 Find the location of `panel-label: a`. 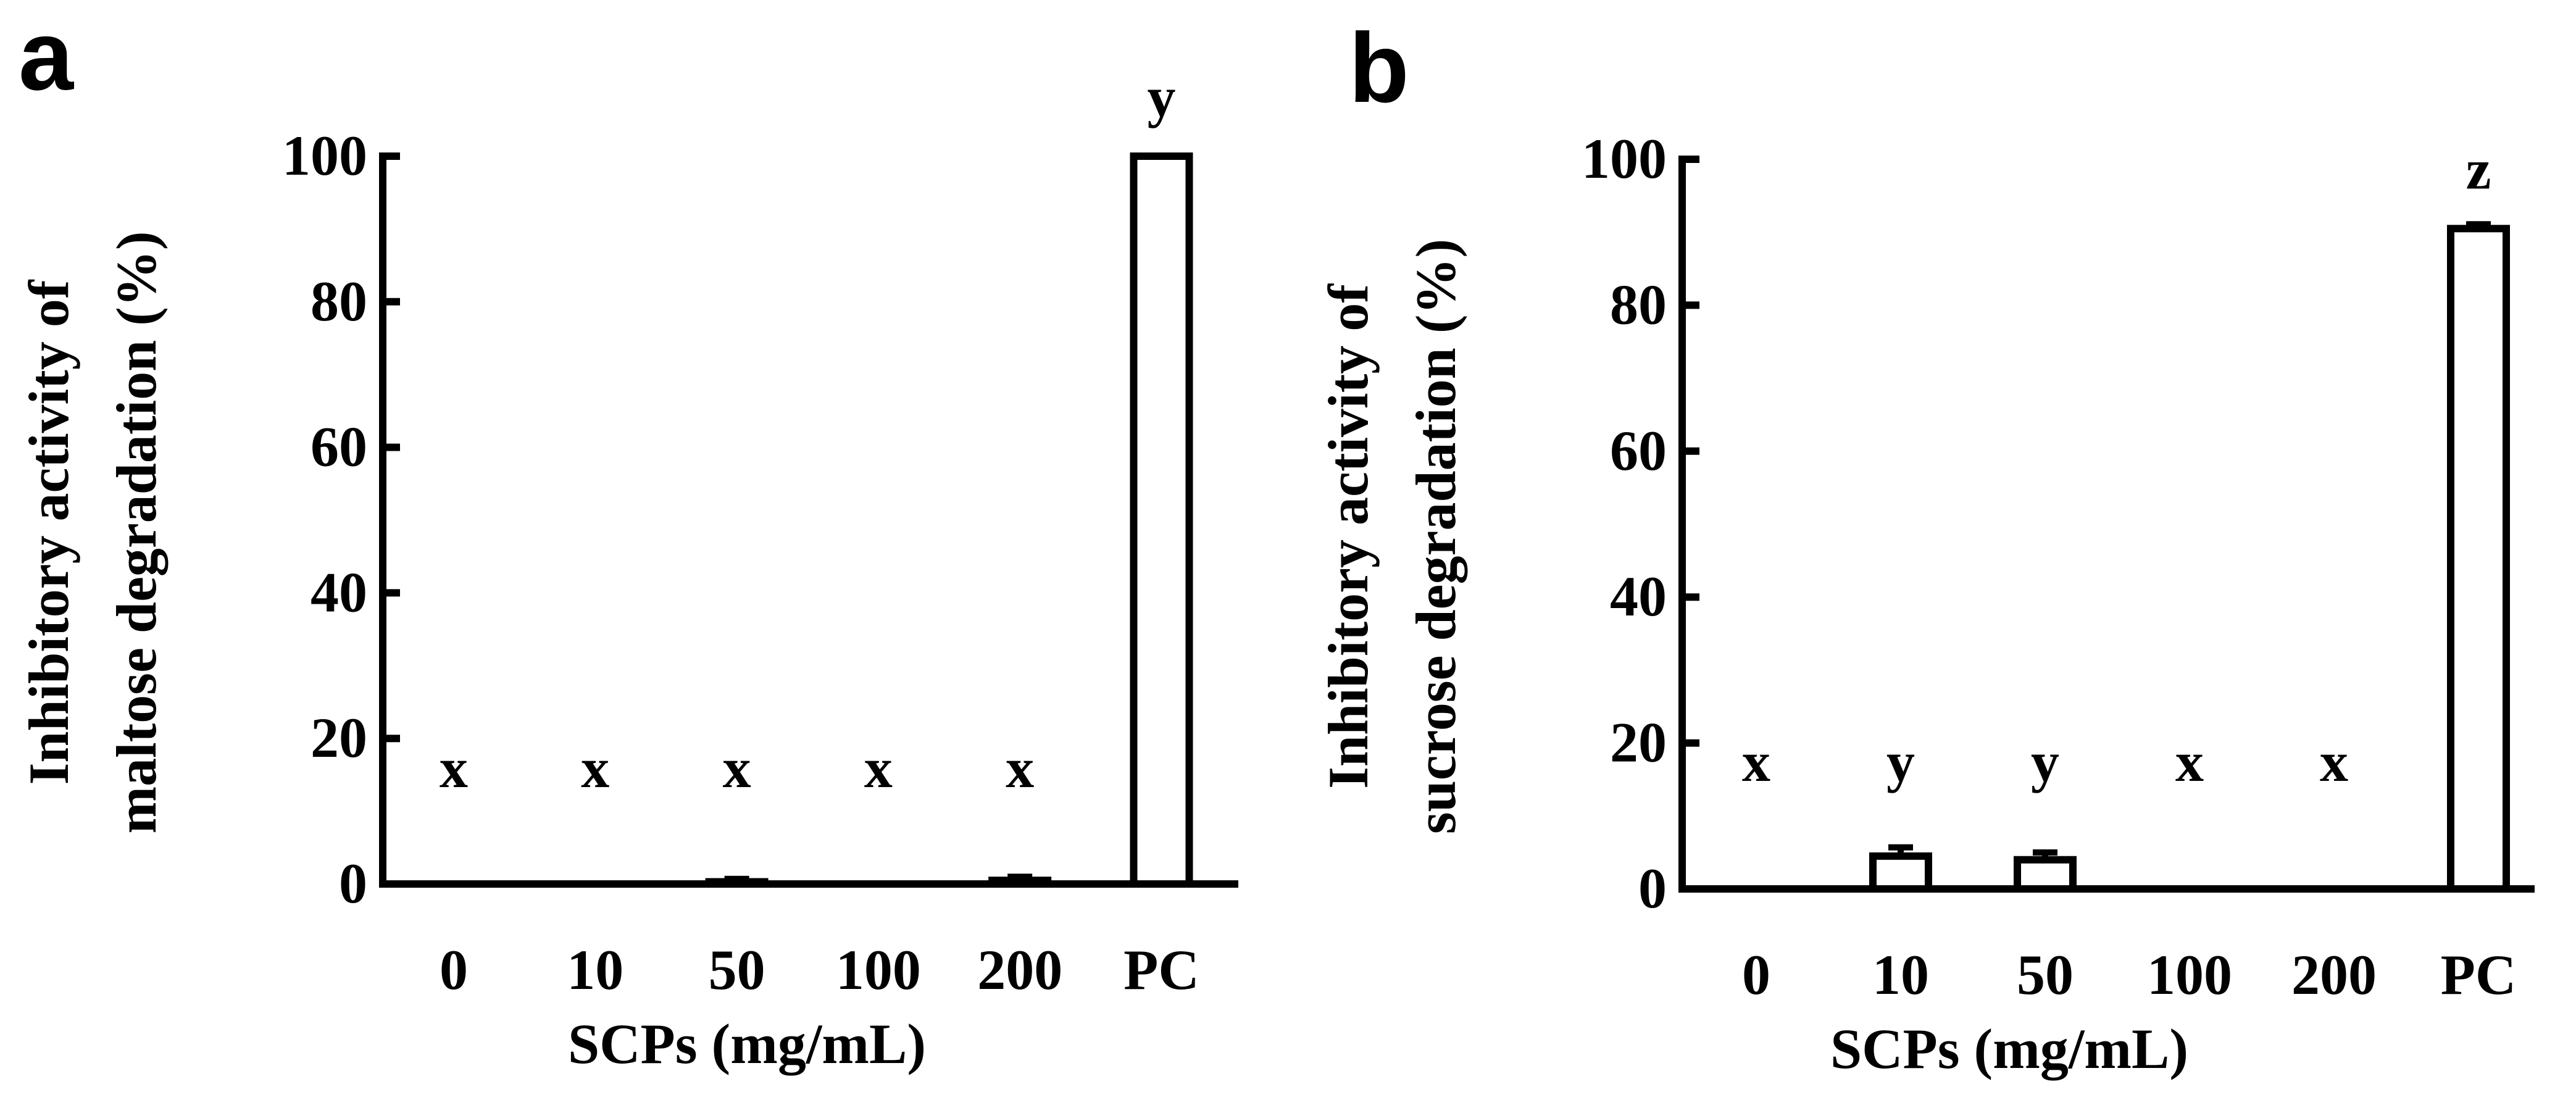

panel-label: a is located at coordinates (47, 55).